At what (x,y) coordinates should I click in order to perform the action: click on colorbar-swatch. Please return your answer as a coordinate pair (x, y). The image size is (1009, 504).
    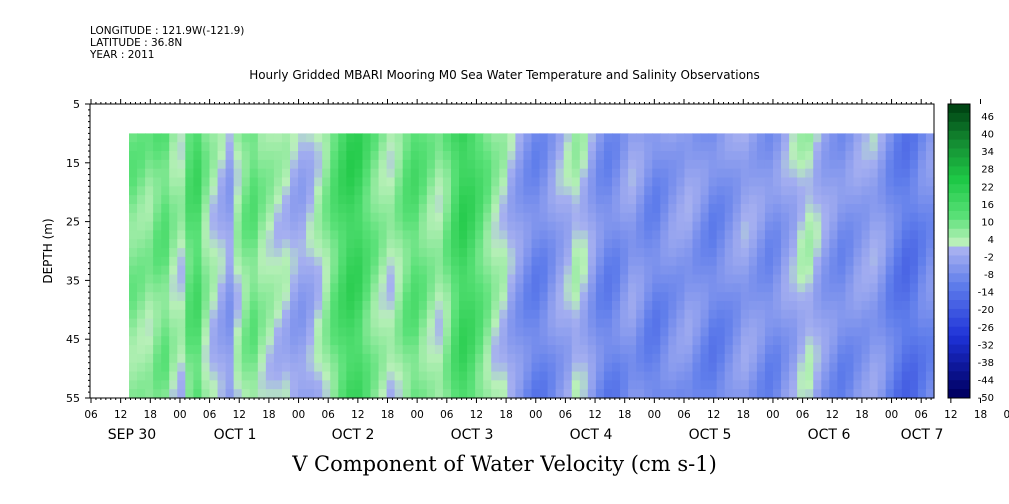
    Looking at the image, I should click on (959, 251).